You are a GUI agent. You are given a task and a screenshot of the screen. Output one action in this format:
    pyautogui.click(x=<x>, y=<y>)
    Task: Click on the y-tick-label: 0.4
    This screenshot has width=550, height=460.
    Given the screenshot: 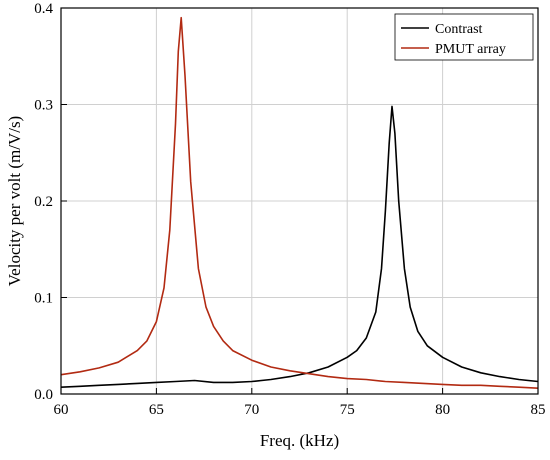 What is the action you would take?
    pyautogui.click(x=43, y=9)
    